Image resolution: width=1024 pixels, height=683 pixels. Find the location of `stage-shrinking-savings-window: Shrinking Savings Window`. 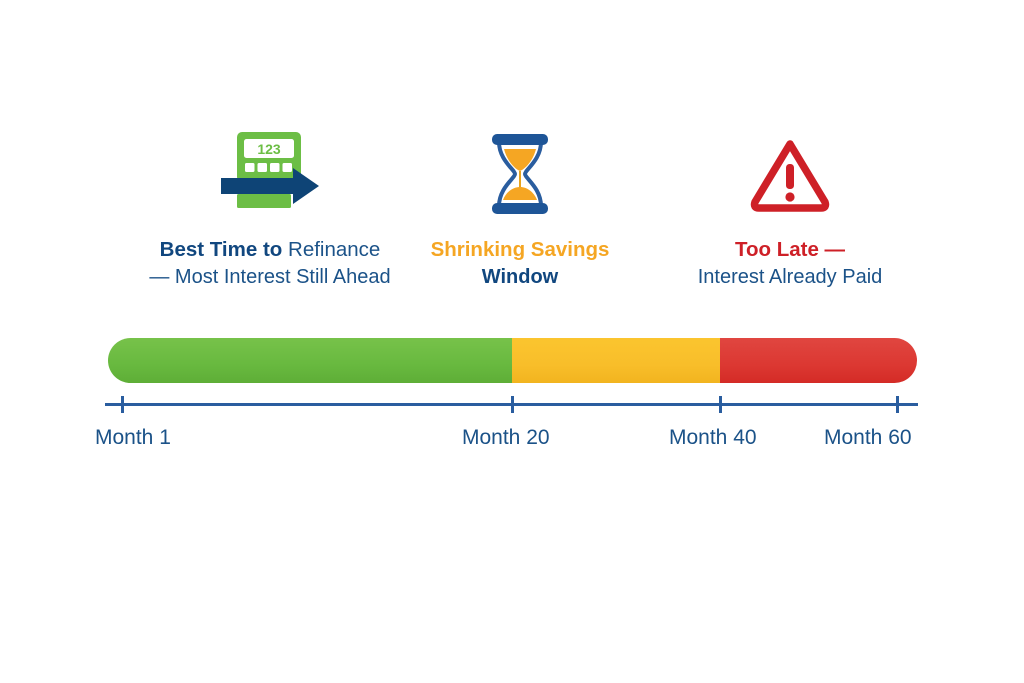

stage-shrinking-savings-window: Shrinking Savings Window is located at coordinates (520, 208).